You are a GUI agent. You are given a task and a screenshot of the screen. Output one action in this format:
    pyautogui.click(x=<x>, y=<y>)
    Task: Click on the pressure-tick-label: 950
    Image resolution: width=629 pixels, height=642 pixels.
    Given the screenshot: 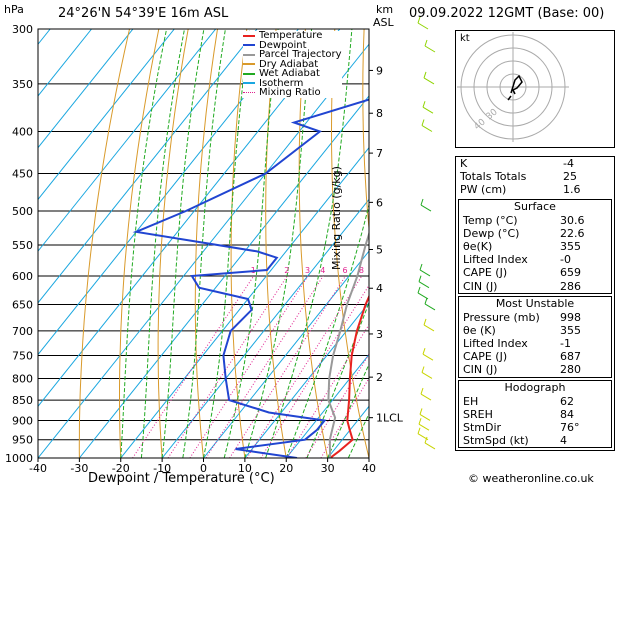 What is the action you would take?
    pyautogui.click(x=22, y=440)
    